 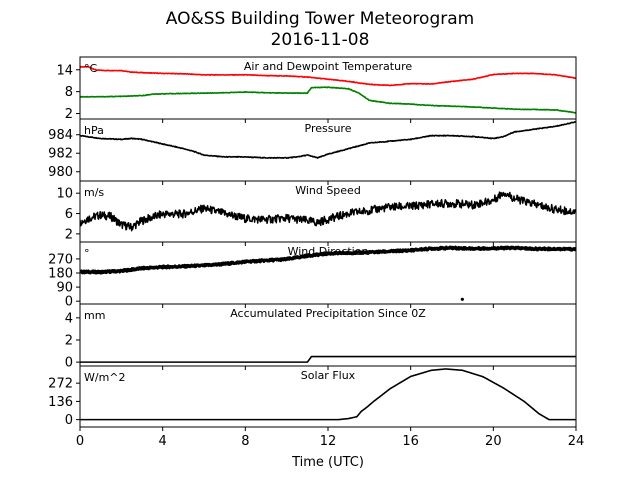 I want to click on panel-unit-label: °C, so click(x=91, y=68).